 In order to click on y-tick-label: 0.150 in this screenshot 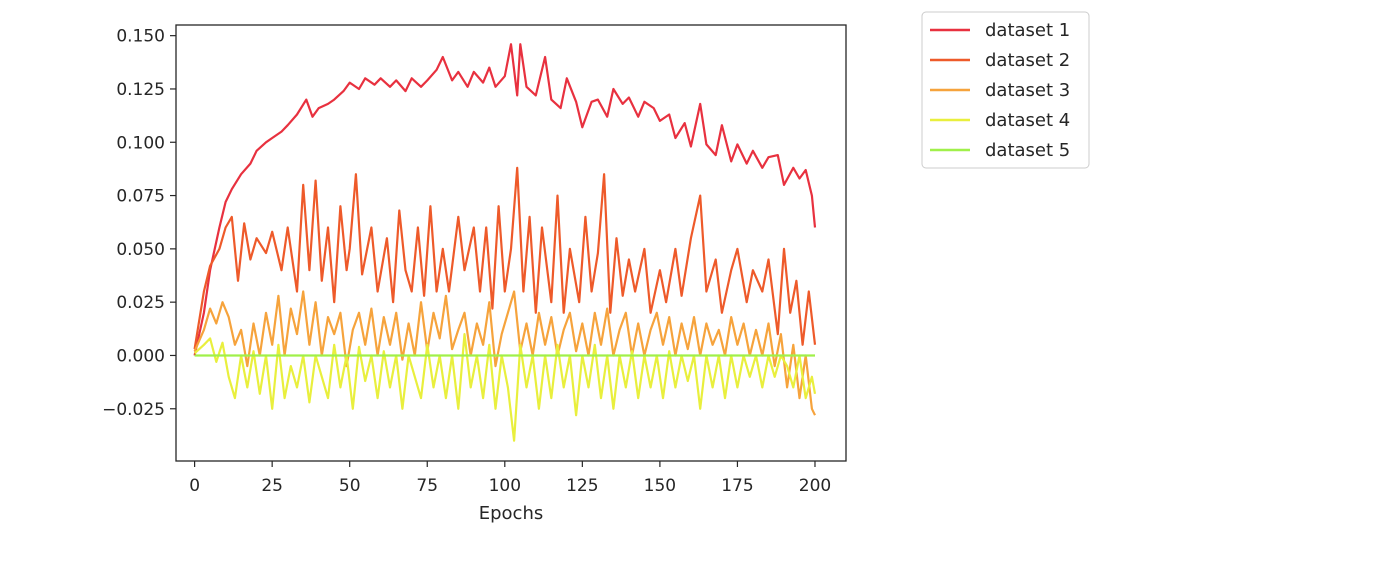, I will do `click(140, 37)`.